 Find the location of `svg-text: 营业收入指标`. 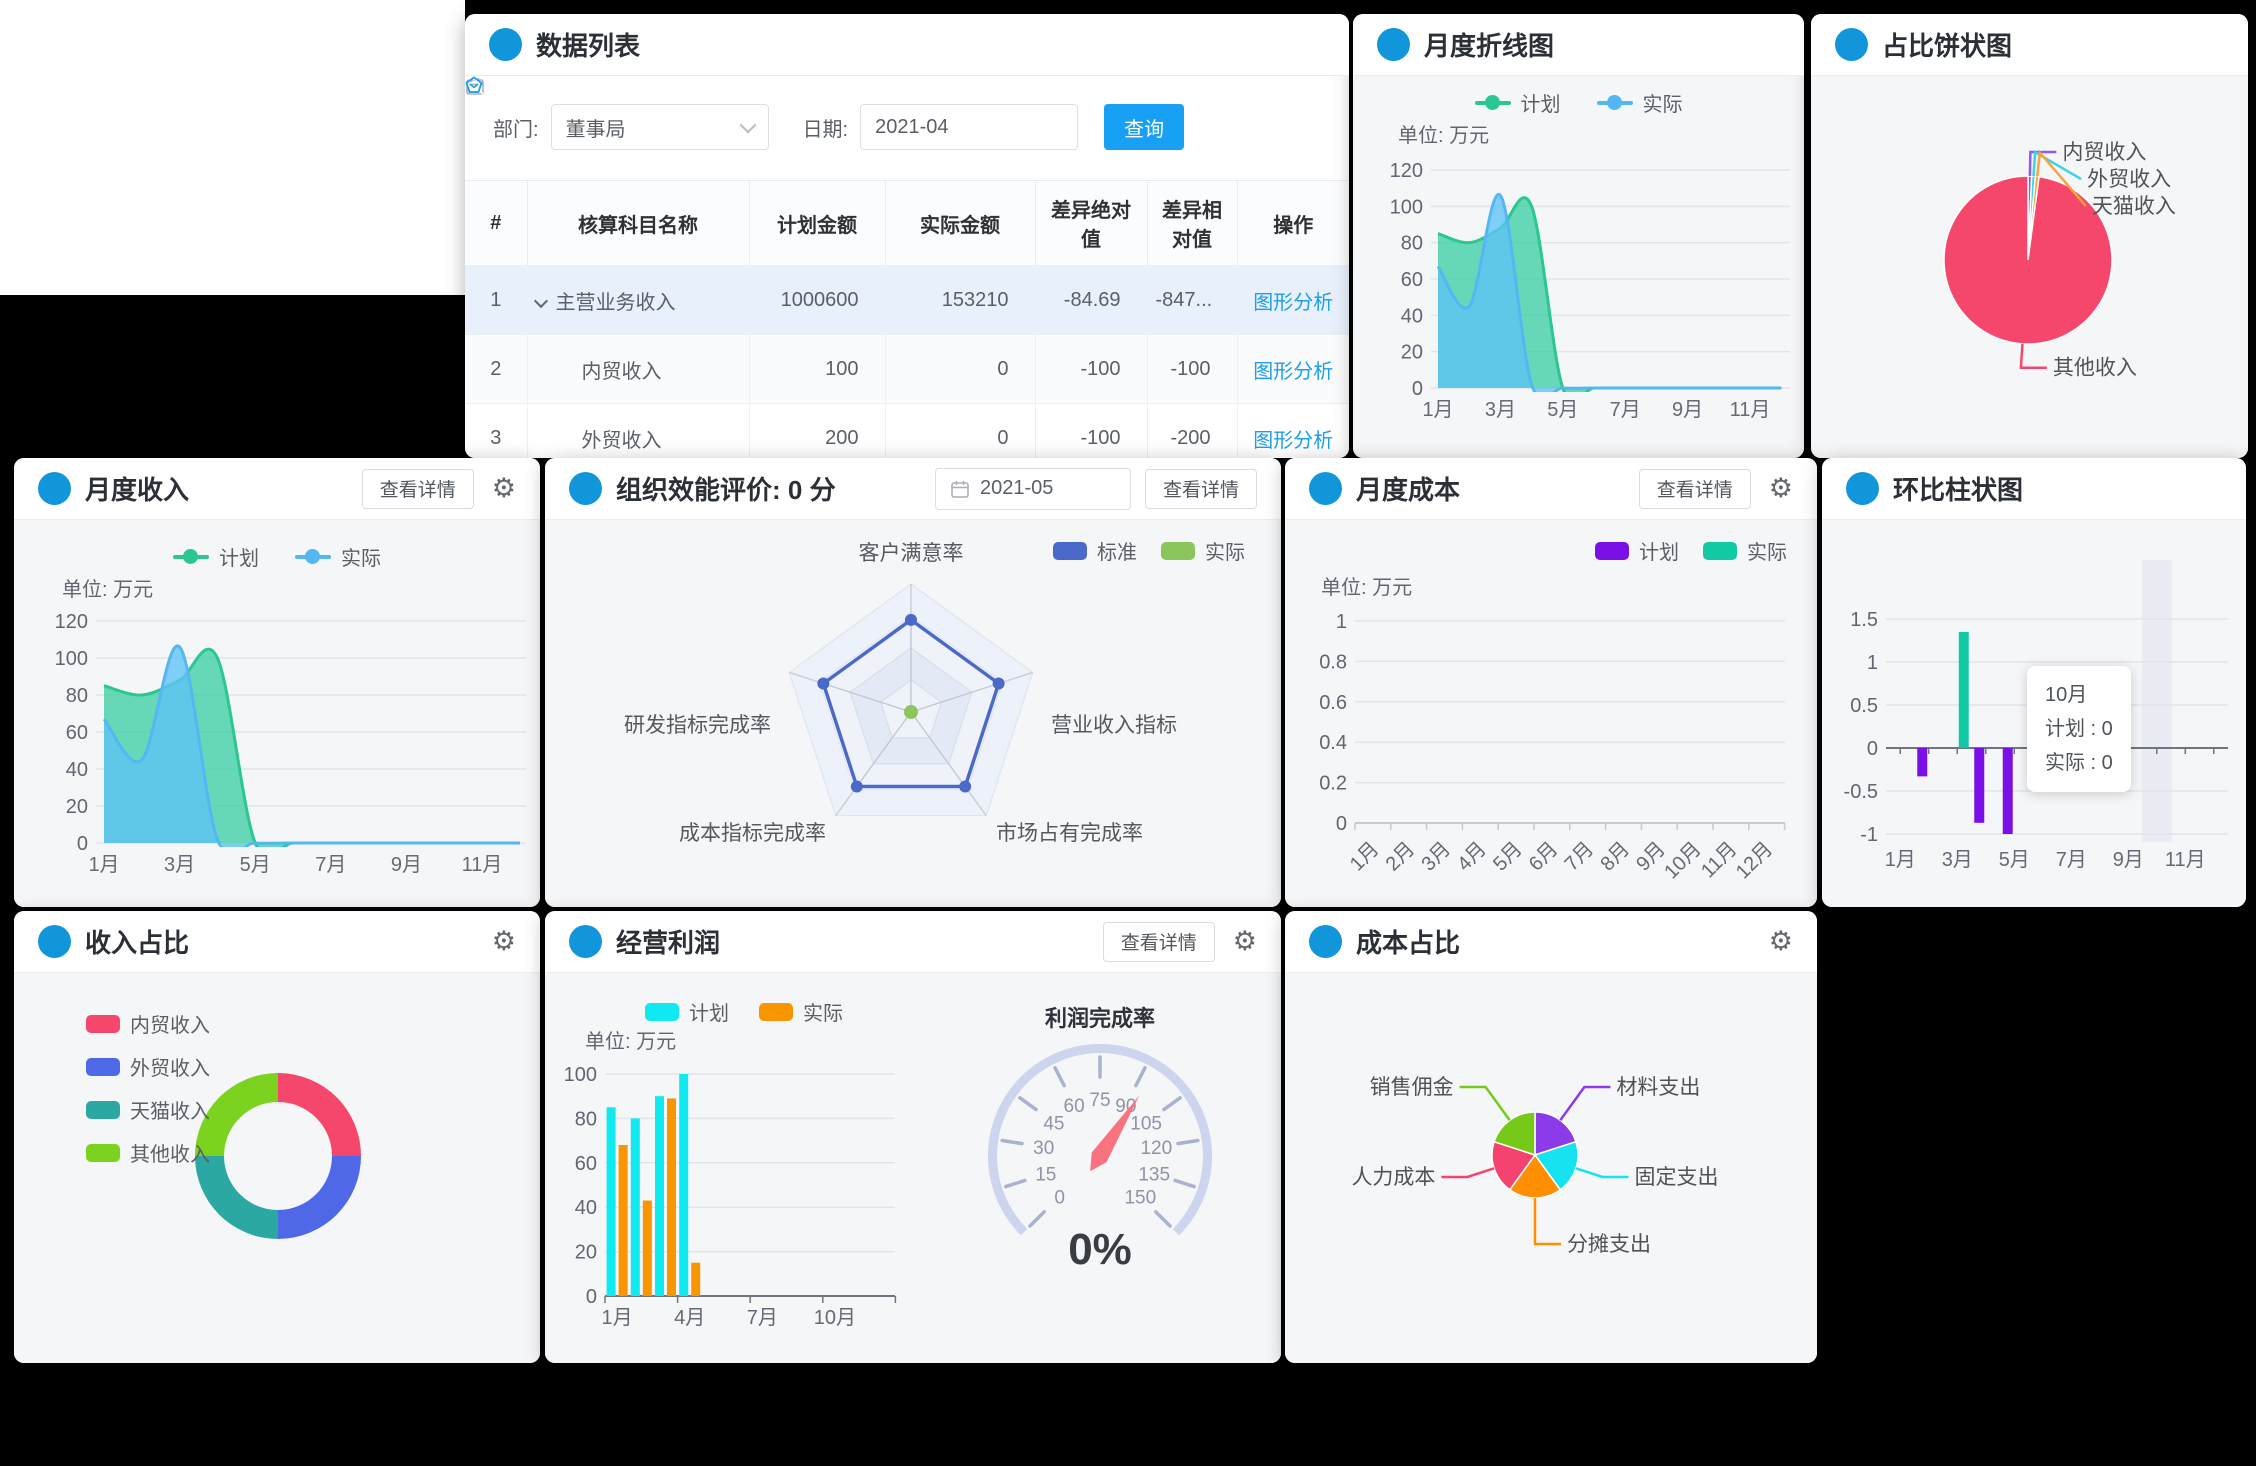

svg-text: 营业收入指标 is located at coordinates (1114, 725).